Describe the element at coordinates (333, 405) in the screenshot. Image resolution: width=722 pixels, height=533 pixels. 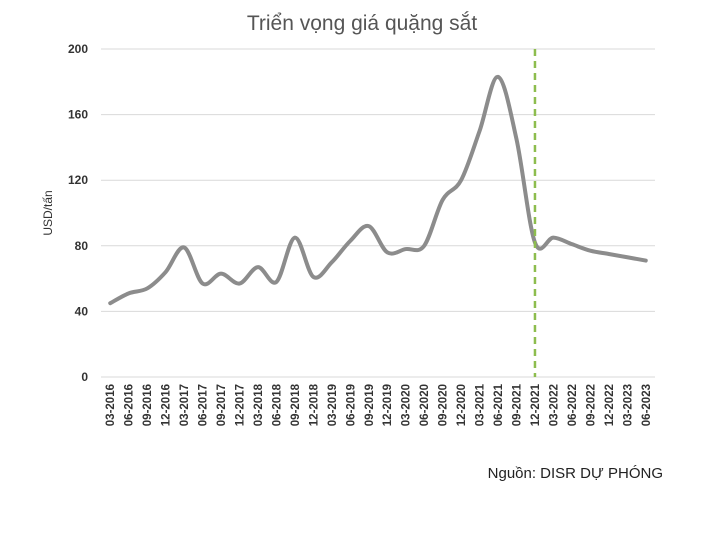
I see `x-tick-label: 03-2019` at that location.